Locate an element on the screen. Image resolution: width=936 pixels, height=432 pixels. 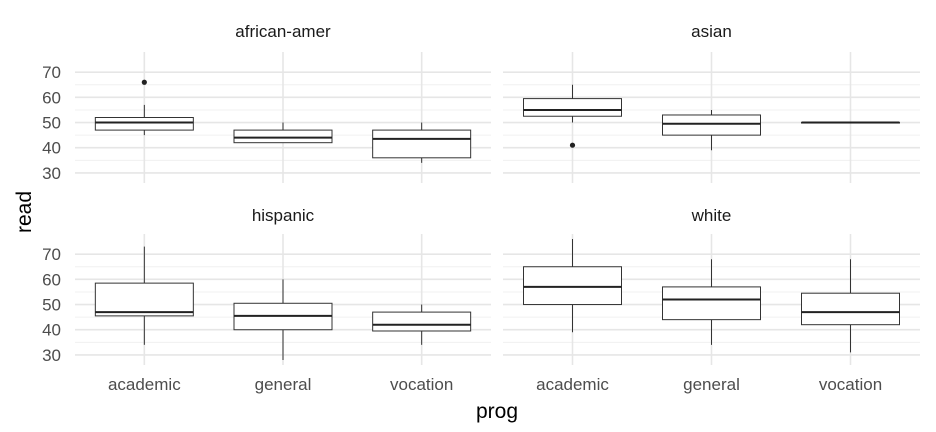
box-white-academic is located at coordinates (572, 286).